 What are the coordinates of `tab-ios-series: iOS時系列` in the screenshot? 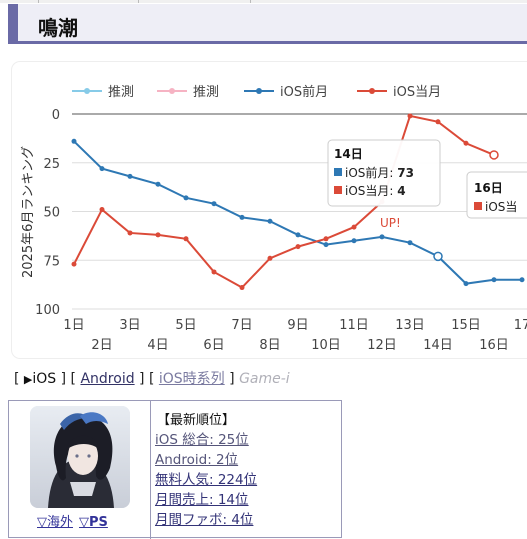 It's located at (191, 379).